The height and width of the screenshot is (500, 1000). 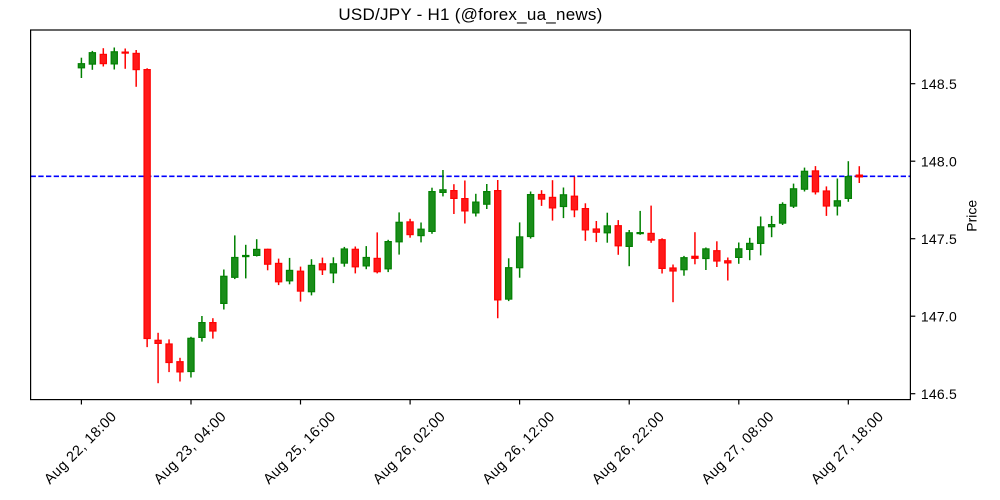 What do you see at coordinates (939, 239) in the screenshot?
I see `svg-text: 147.5` at bounding box center [939, 239].